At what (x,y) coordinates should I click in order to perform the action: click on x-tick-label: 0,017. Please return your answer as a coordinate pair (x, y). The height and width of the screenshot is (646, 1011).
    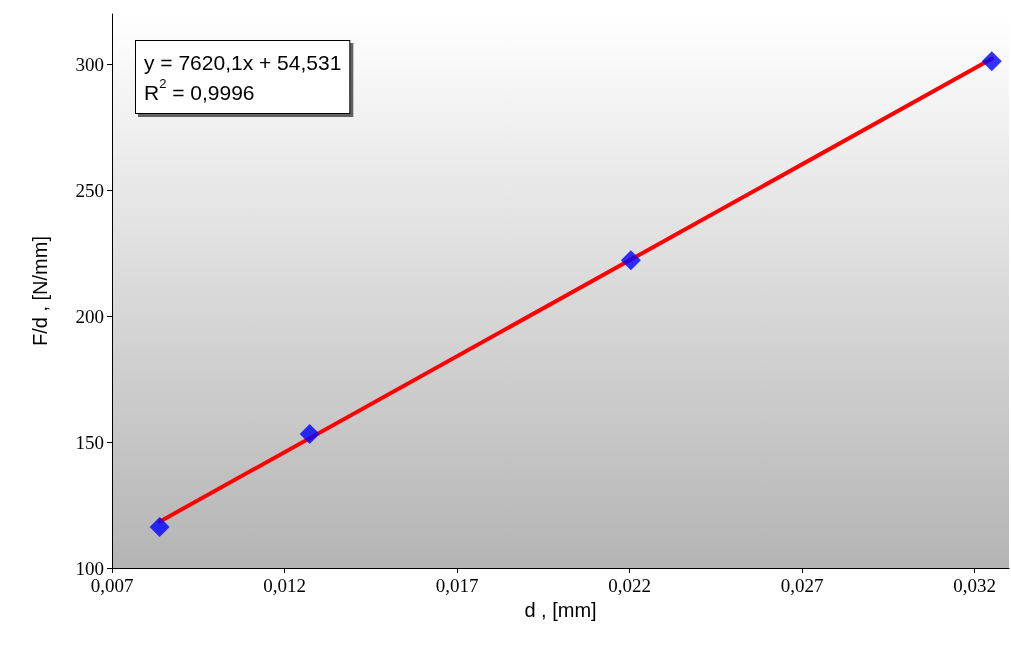
    Looking at the image, I should click on (457, 585).